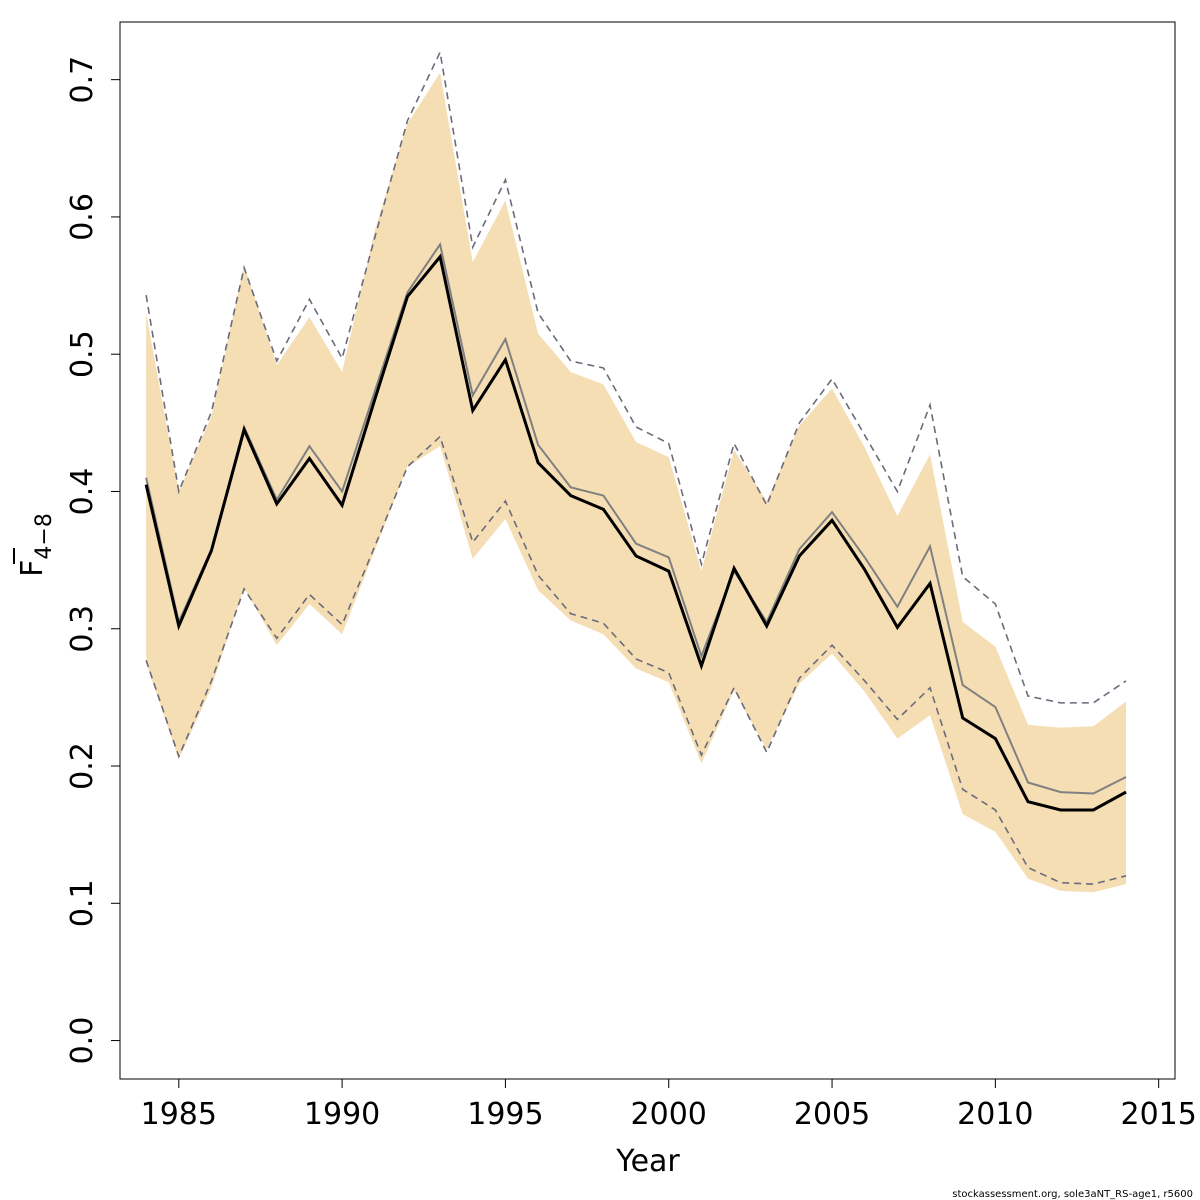 Image resolution: width=1200 pixels, height=1200 pixels. Describe the element at coordinates (82, 217) in the screenshot. I see `y-tick-label: 0.6` at that location.